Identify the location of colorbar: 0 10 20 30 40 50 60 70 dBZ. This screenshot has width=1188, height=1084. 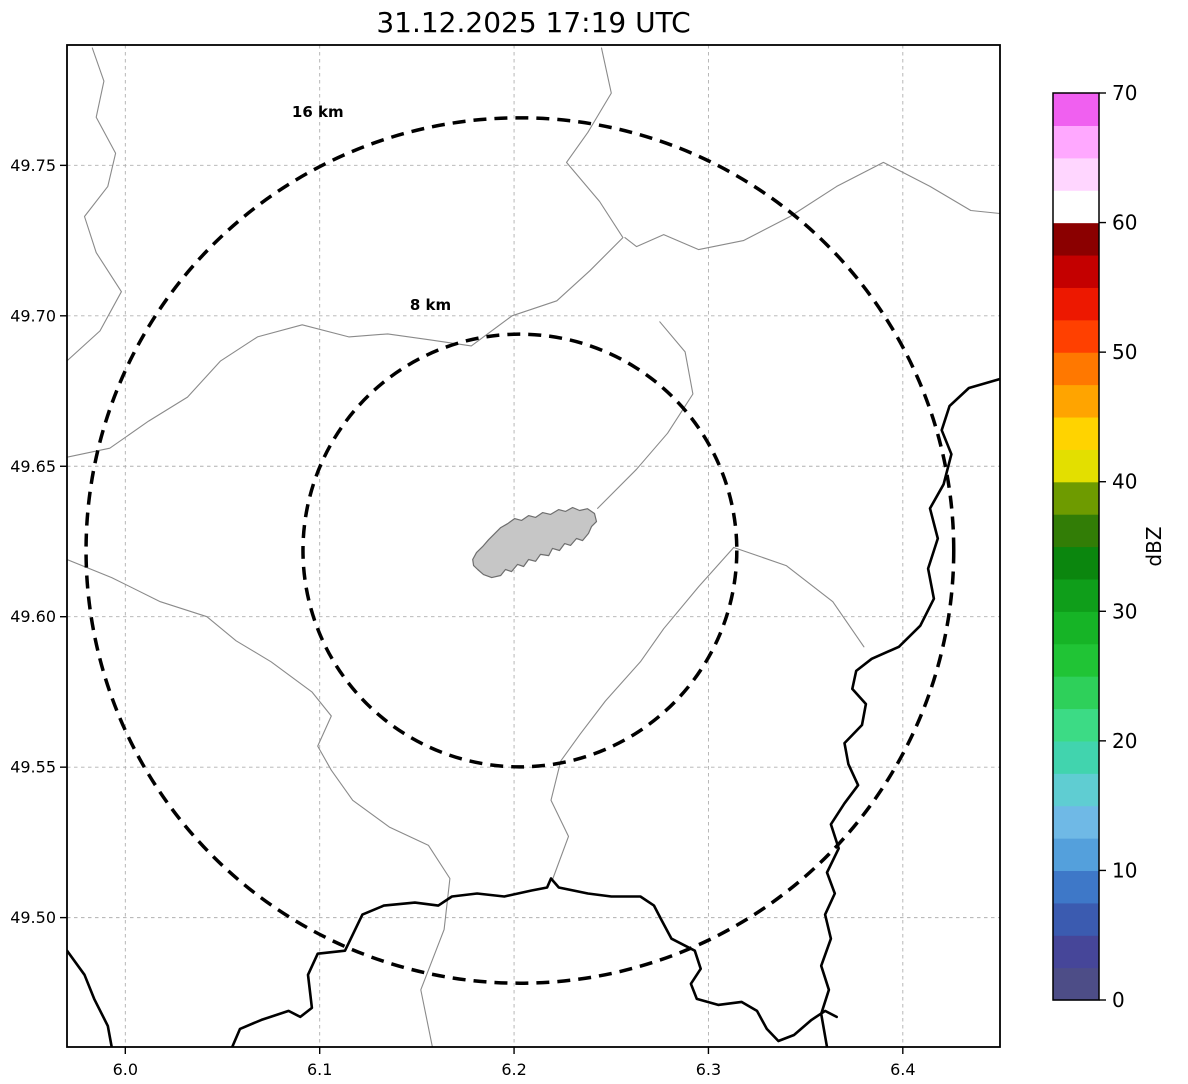
(1109, 546).